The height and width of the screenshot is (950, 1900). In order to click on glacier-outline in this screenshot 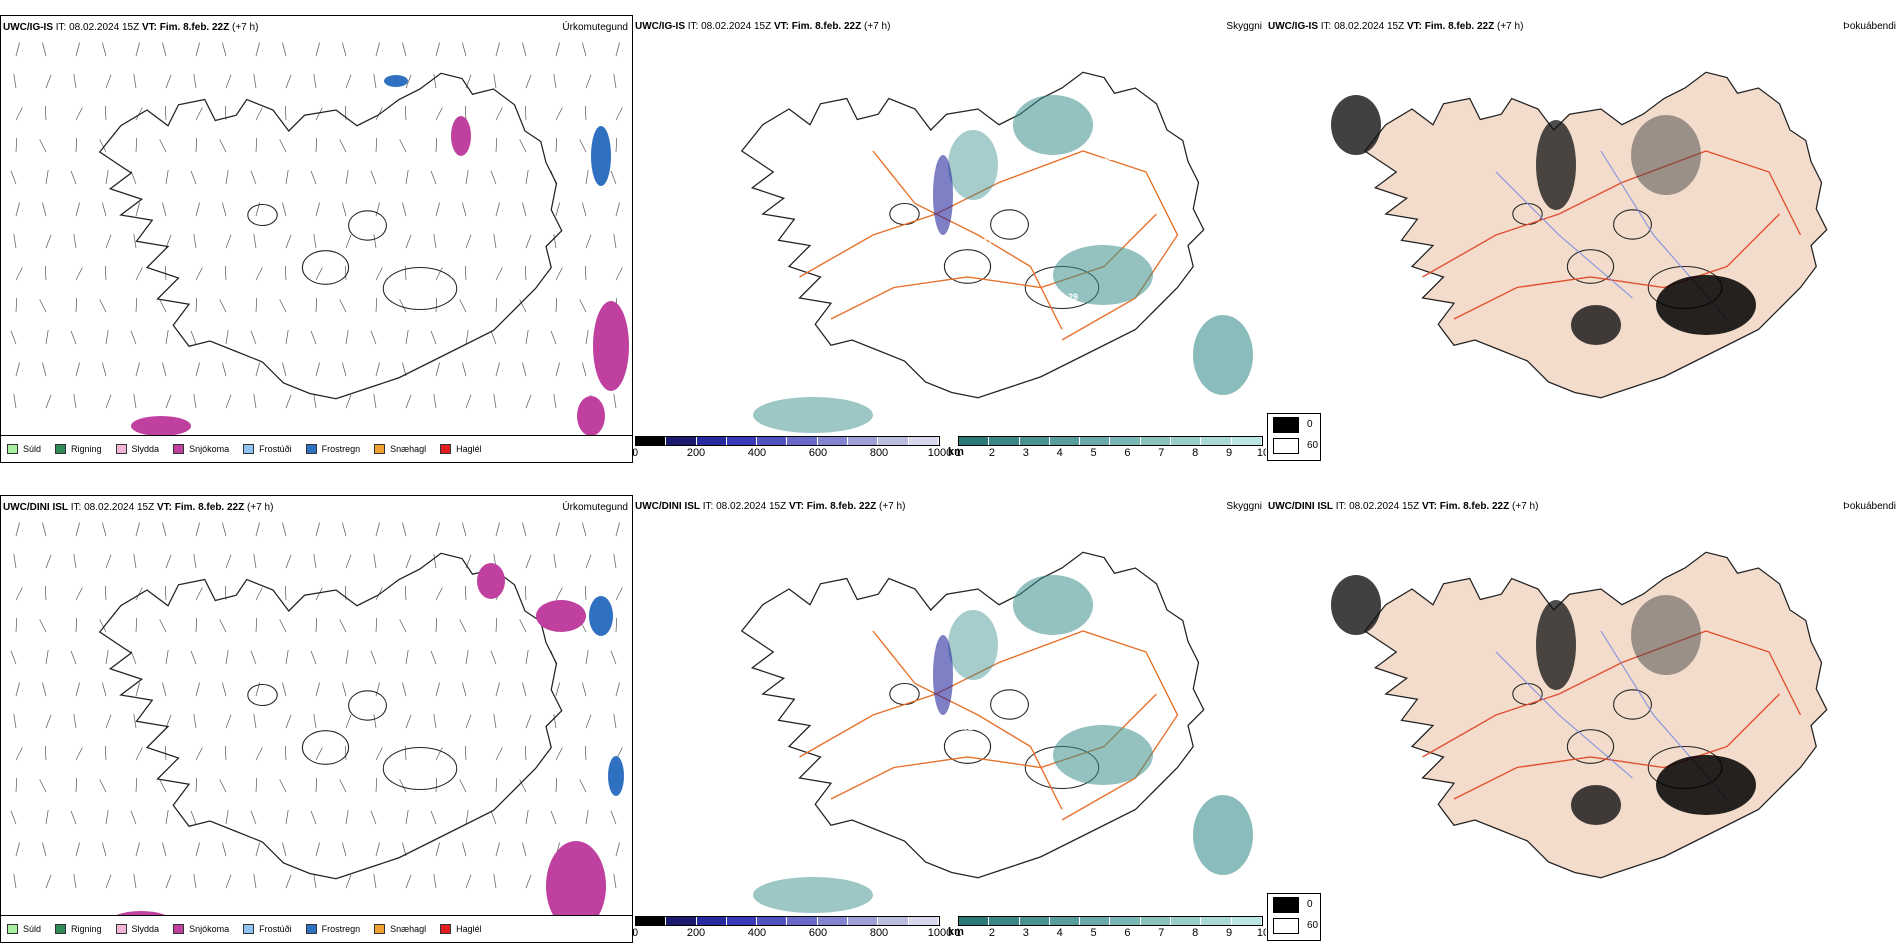, I will do `click(262, 695)`.